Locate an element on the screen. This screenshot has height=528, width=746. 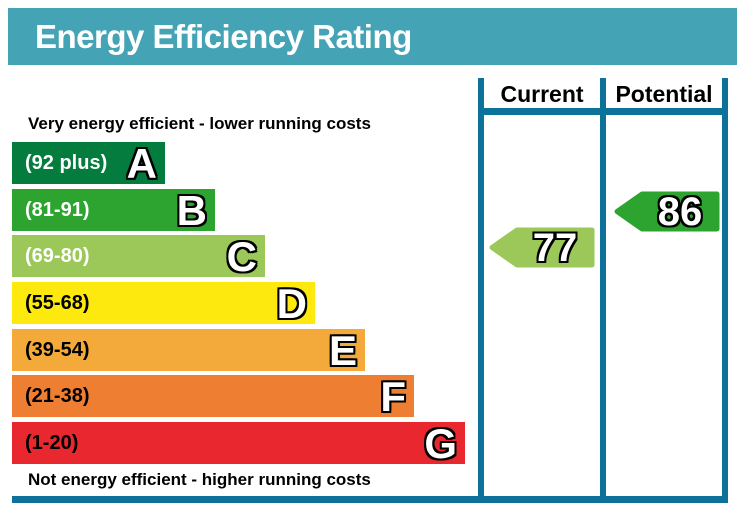
band-range-label: (69-80) is located at coordinates (57, 256).